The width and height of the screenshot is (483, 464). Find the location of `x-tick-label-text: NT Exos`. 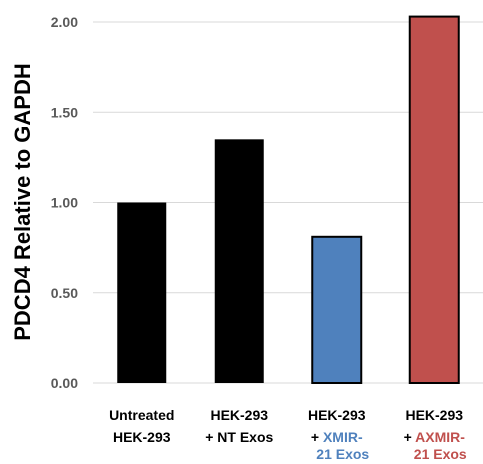

x-tick-label-text: NT Exos is located at coordinates (245, 437).